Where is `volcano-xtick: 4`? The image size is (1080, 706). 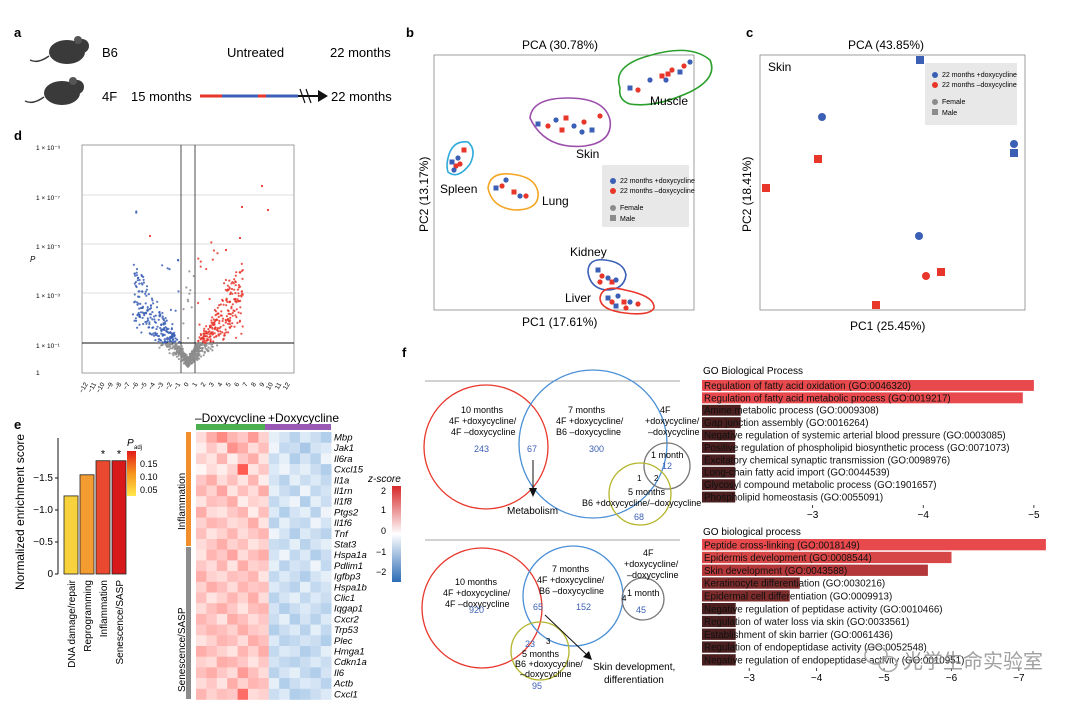
volcano-xtick: 4 is located at coordinates (221, 384).